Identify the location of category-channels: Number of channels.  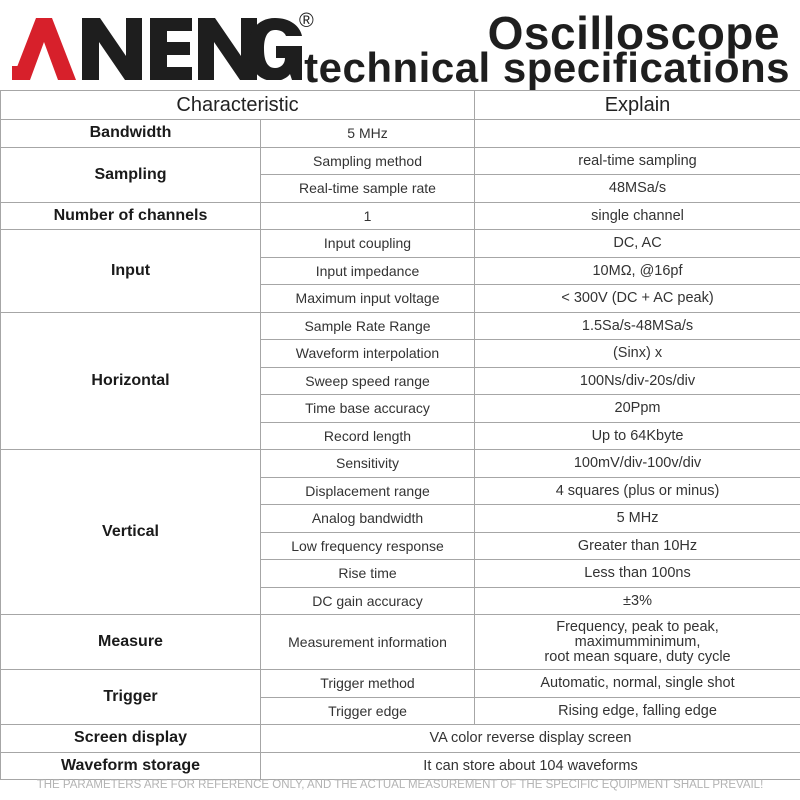
(130, 215).